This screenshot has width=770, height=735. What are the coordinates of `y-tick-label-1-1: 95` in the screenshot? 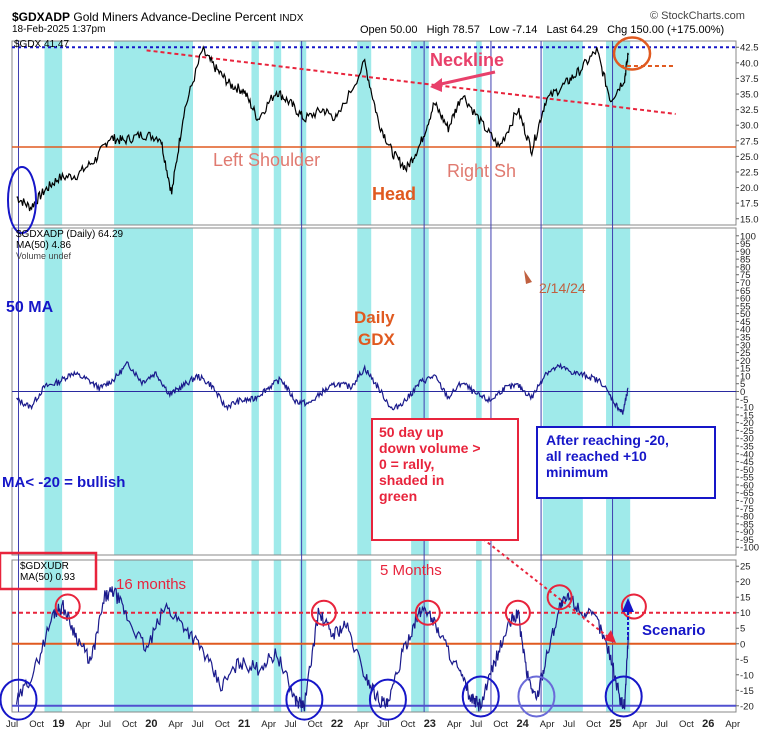 It's located at (745, 244).